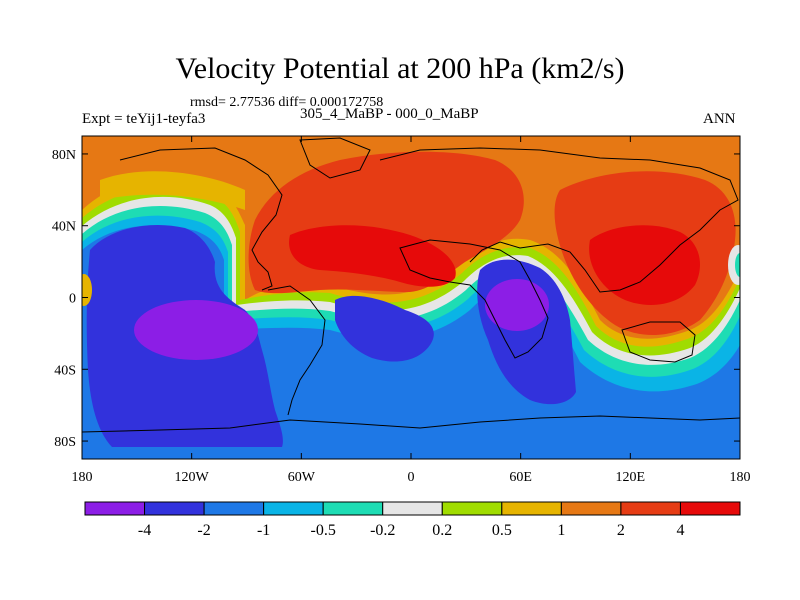  Describe the element at coordinates (203, 530) in the screenshot. I see `colorbar-label-1: -2` at that location.